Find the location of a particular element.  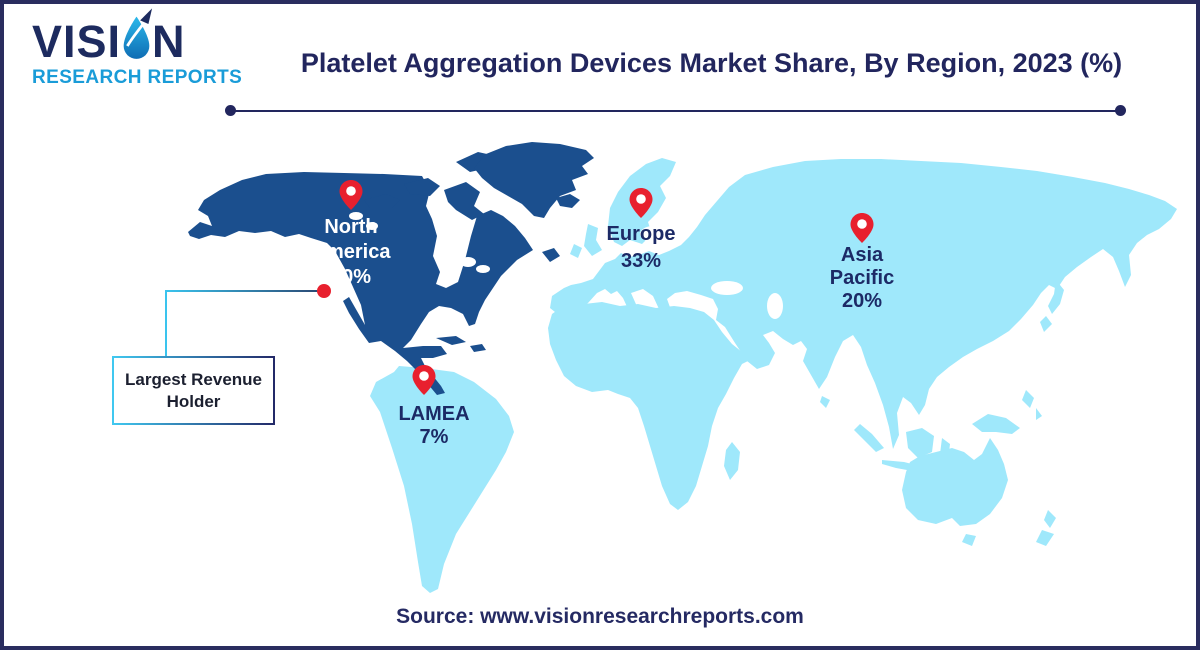

label-europe-line1: Europe is located at coordinates (641, 234).